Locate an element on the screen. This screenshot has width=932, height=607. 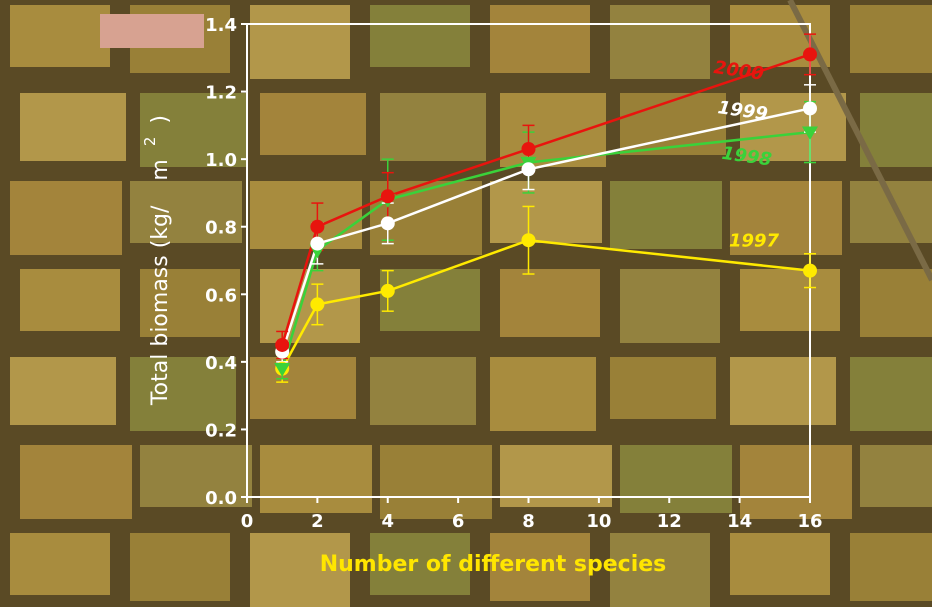
y-axis-label-text: Total biomass (kg/ is located at coordinates (160, 305).